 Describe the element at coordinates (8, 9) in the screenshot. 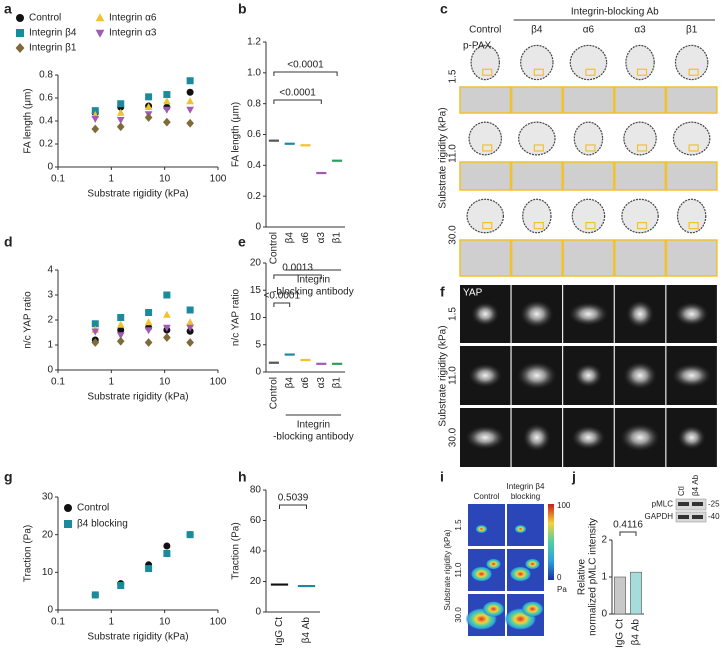

I see `panel-letter: a` at that location.